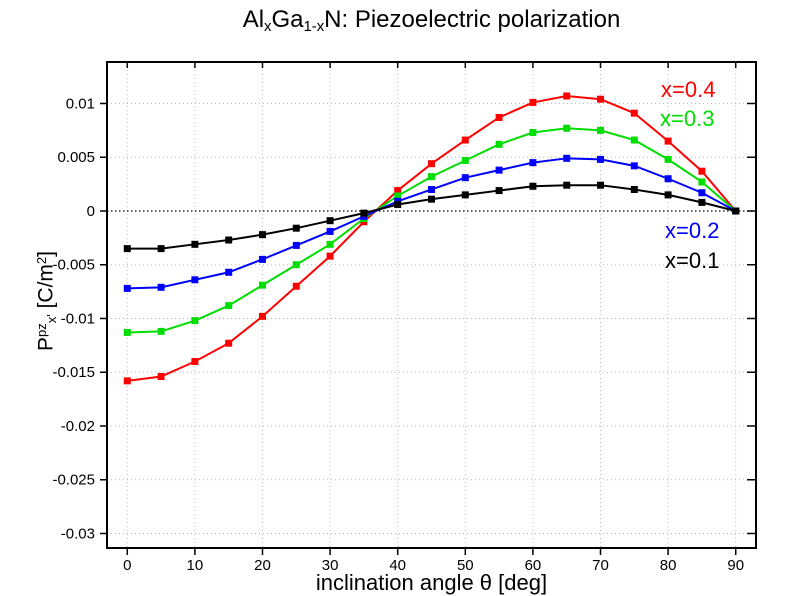  Describe the element at coordinates (431, 20) in the screenshot. I see `chart-title: AlxGa1-xN: Piezoelectric polarization` at that location.